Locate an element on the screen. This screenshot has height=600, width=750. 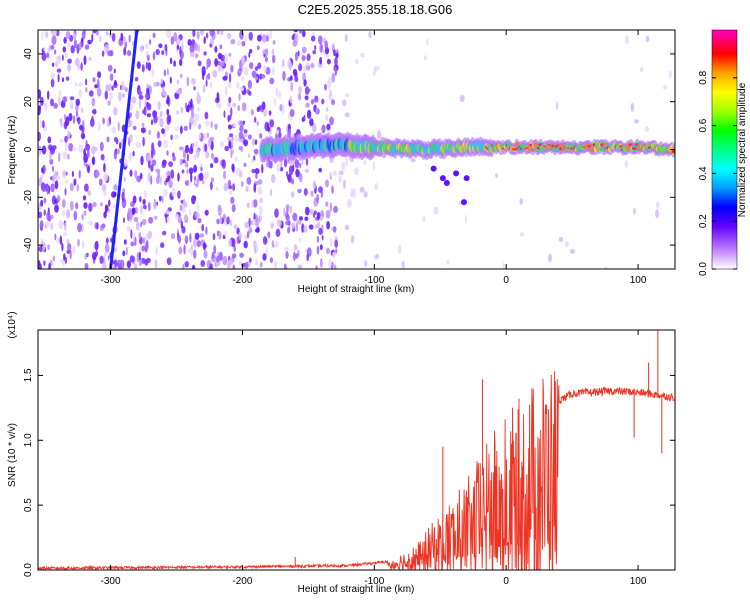
colorbar is located at coordinates (724, 149).